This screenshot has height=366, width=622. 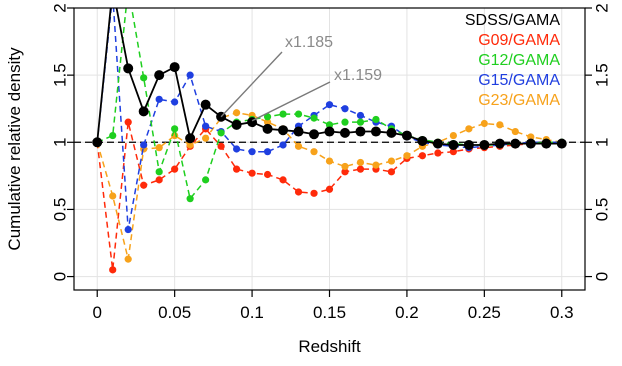 What do you see at coordinates (512, 20) in the screenshot?
I see `legend-entry-sdss-gama: SDSS/GAMA` at bounding box center [512, 20].